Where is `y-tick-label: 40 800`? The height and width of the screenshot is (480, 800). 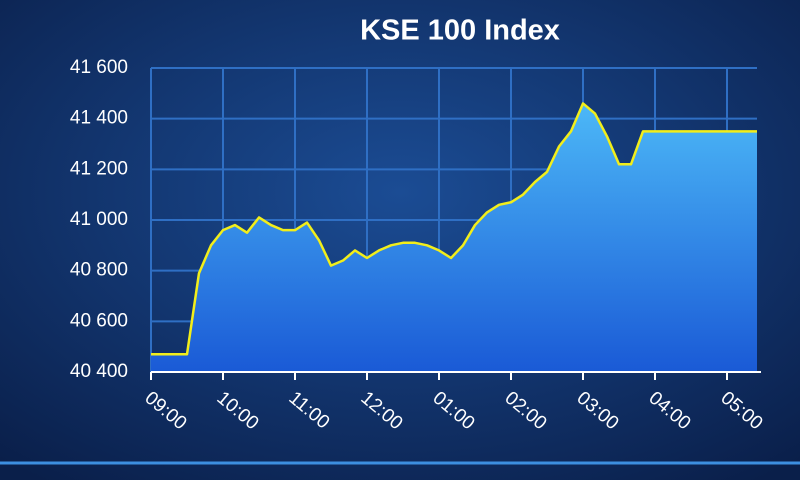 y-tick-label: 40 800 is located at coordinates (99, 270).